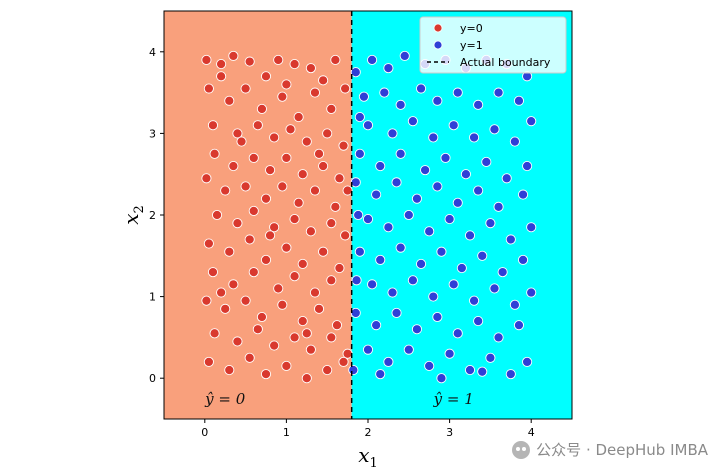 This screenshot has width=720, height=470. What do you see at coordinates (622, 450) in the screenshot?
I see `watermark-text: 公众号 · DeepHub IMBA` at bounding box center [622, 450].